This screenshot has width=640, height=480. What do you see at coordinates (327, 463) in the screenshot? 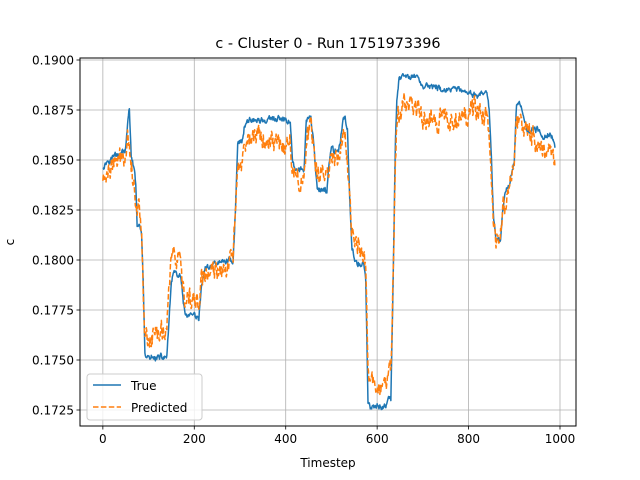
I see `x-axis-label: Timestep` at bounding box center [327, 463].